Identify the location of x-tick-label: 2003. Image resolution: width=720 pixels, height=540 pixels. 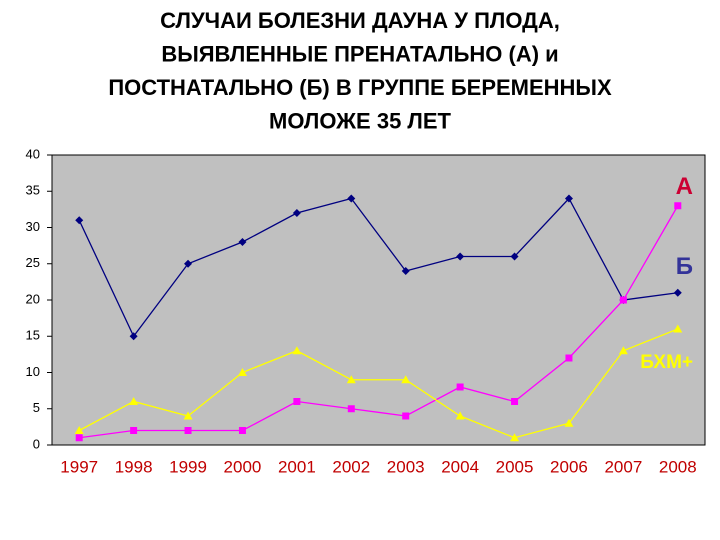
(406, 466).